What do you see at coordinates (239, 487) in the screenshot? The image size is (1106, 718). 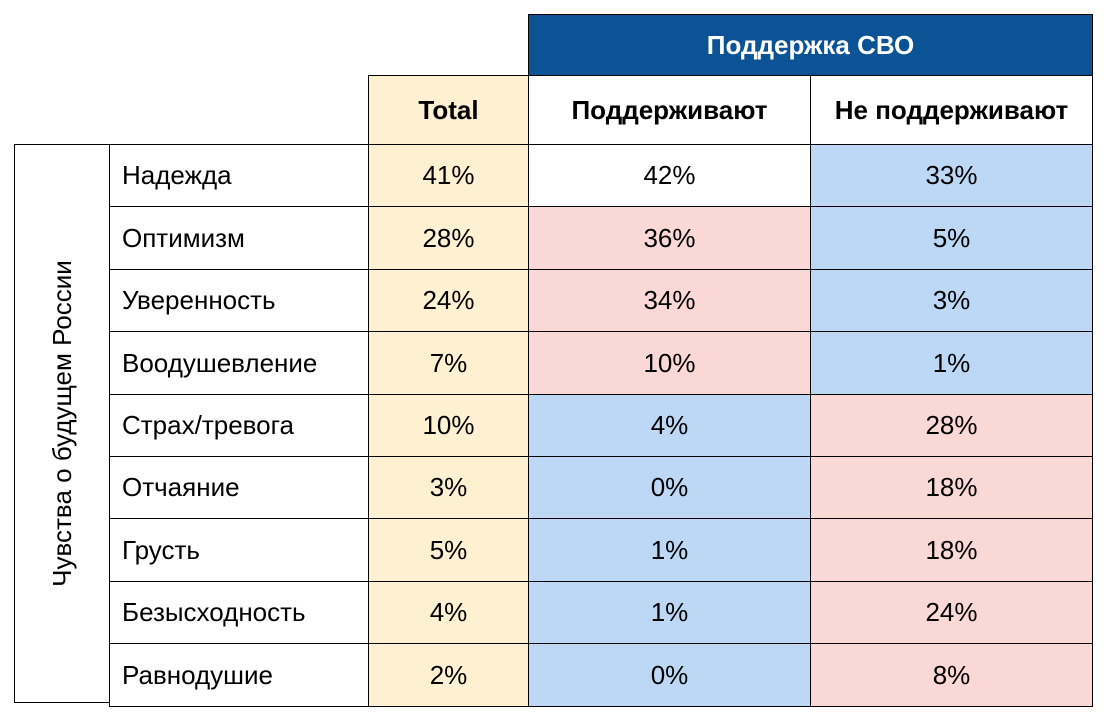 I see `row-label: Отчаяние` at bounding box center [239, 487].